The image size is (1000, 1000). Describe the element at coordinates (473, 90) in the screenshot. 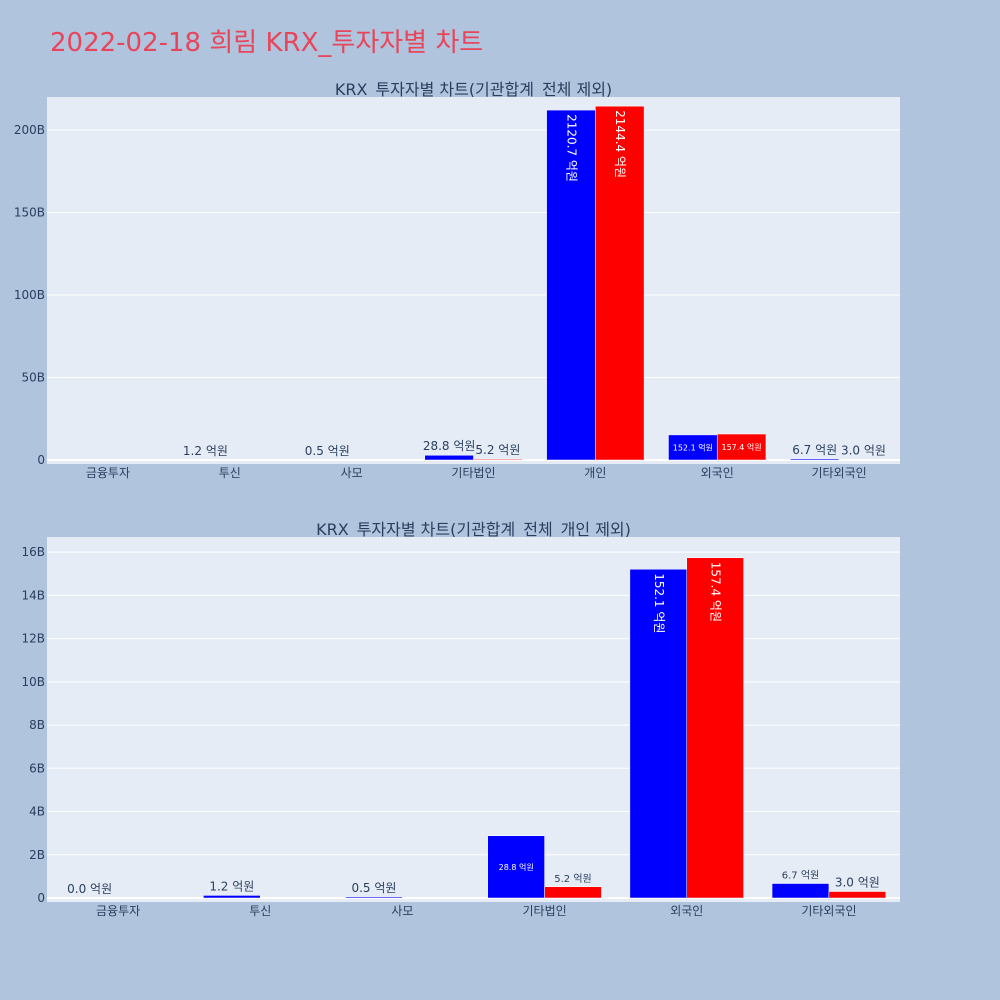

I see `chart-title: KRX_투자자별 차트(기관합계_전체 제외)` at that location.